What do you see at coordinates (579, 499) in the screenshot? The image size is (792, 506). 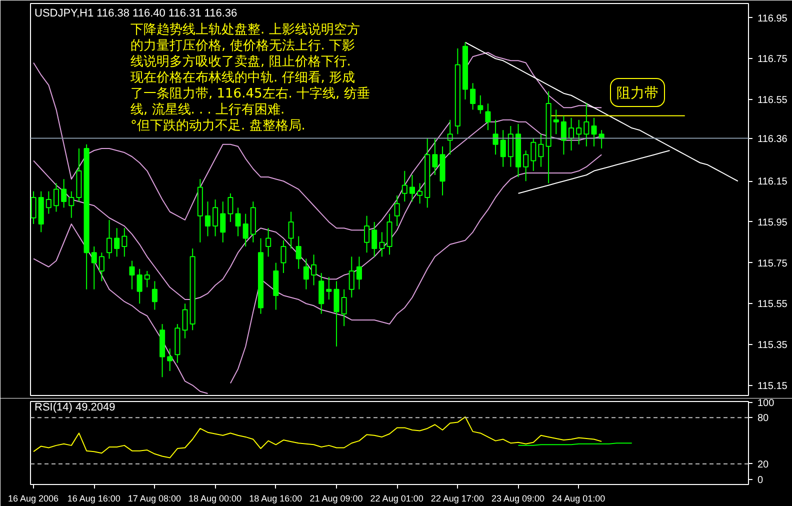 I see `x-tick-label: 24 Aug 01:00` at bounding box center [579, 499].